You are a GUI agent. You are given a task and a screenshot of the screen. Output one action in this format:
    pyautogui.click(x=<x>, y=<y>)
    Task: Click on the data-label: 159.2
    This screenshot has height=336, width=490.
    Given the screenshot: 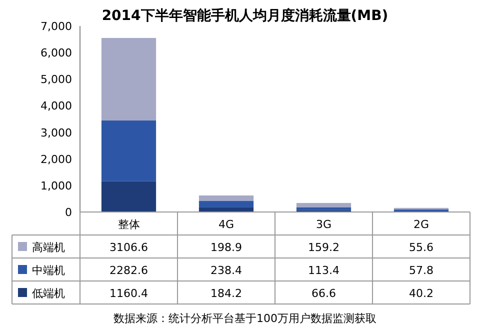 What is the action you would take?
    pyautogui.click(x=324, y=247)
    